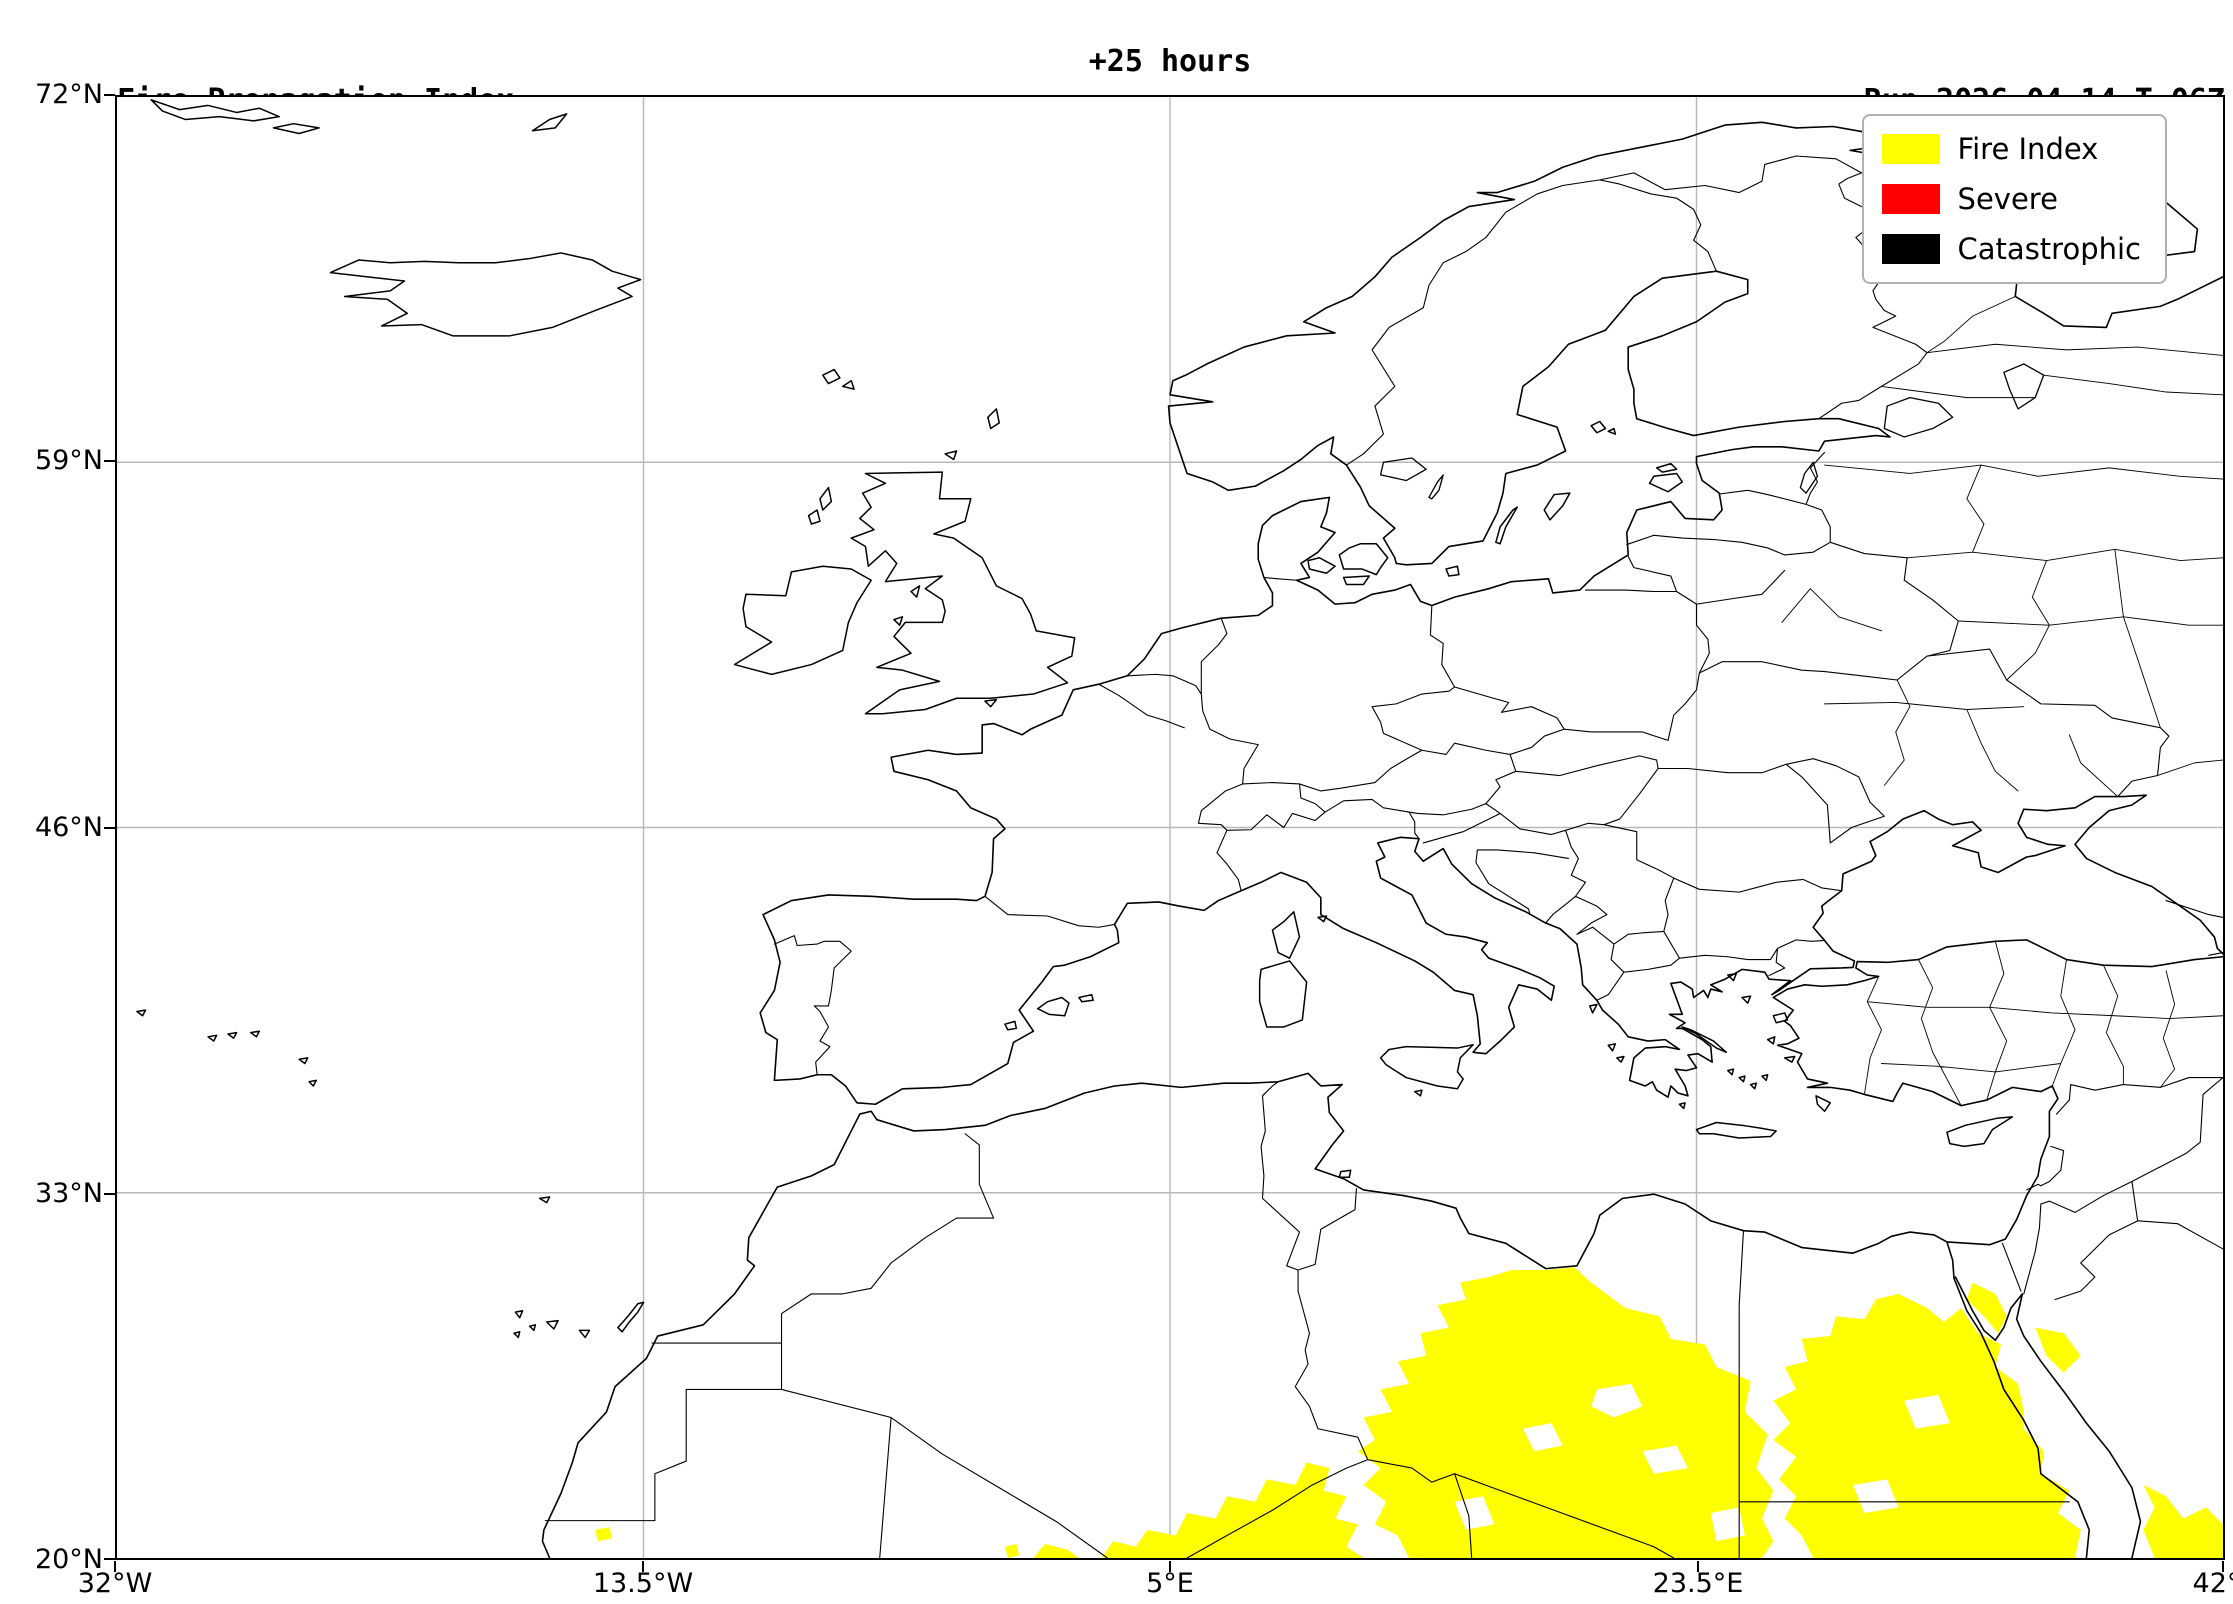 The width and height of the screenshot is (2233, 1604). Describe the element at coordinates (1549, 949) in the screenshot. I see `coastline-mediterranean-blacksea` at that location.